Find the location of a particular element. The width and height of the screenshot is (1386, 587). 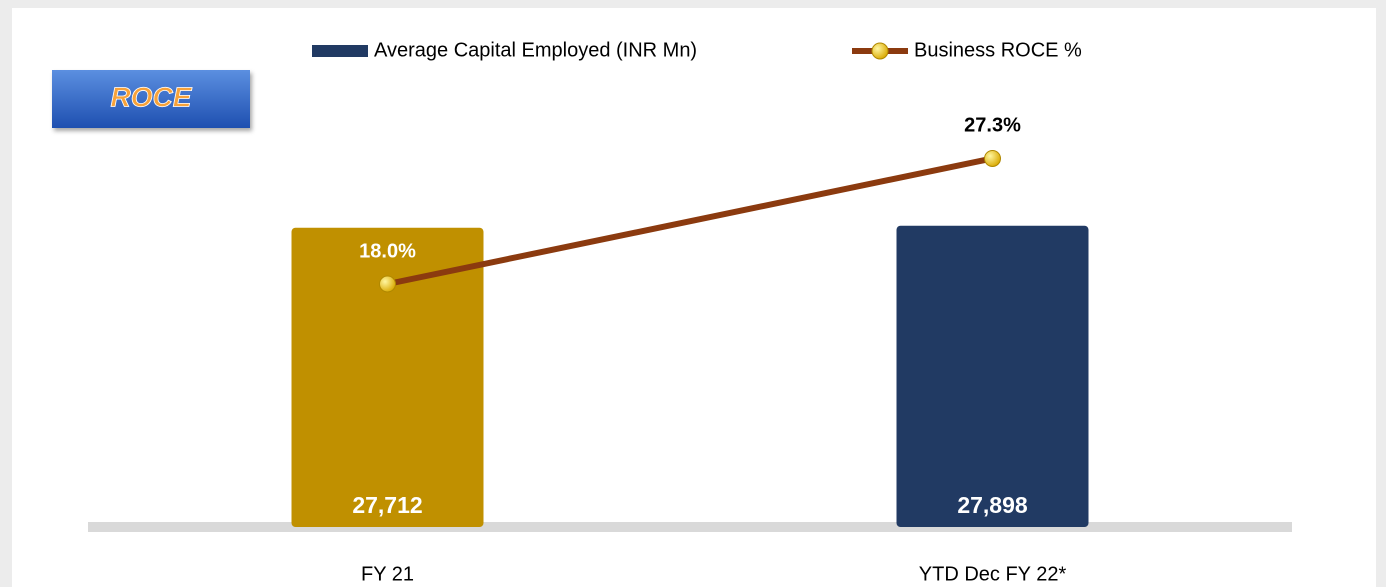

legend-swatch is located at coordinates (340, 51).